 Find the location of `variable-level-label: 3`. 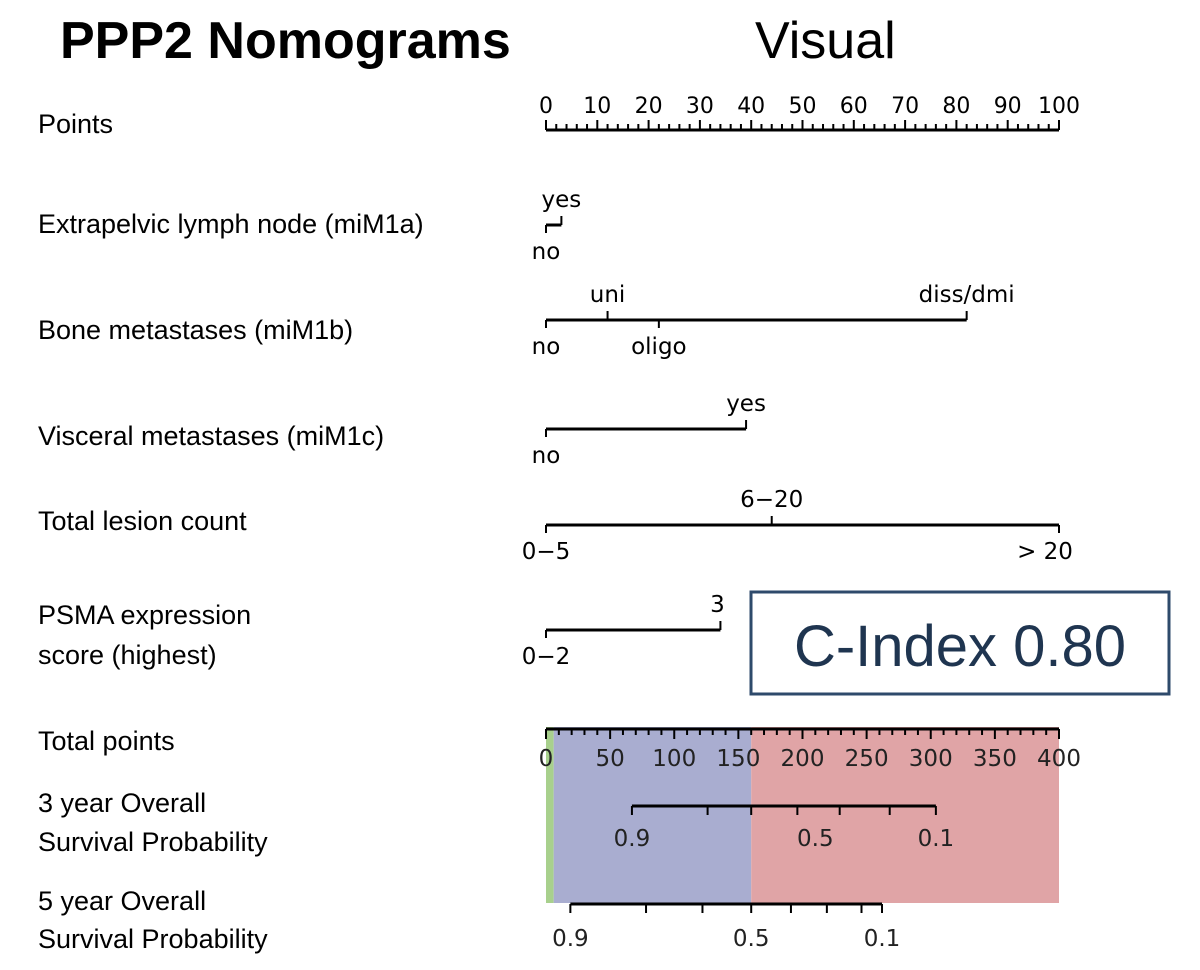

variable-level-label: 3 is located at coordinates (717, 605).